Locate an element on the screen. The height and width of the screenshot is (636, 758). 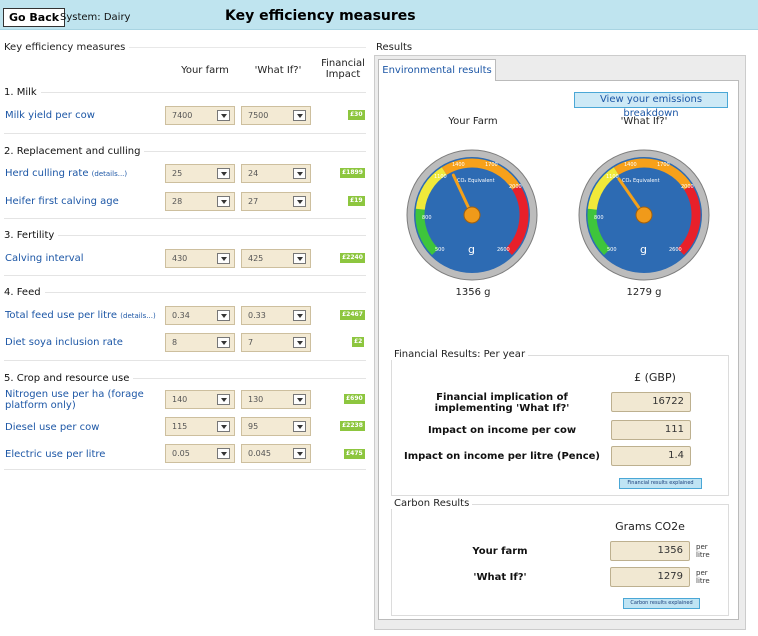
your-farm-select: 8 is located at coordinates (200, 342).